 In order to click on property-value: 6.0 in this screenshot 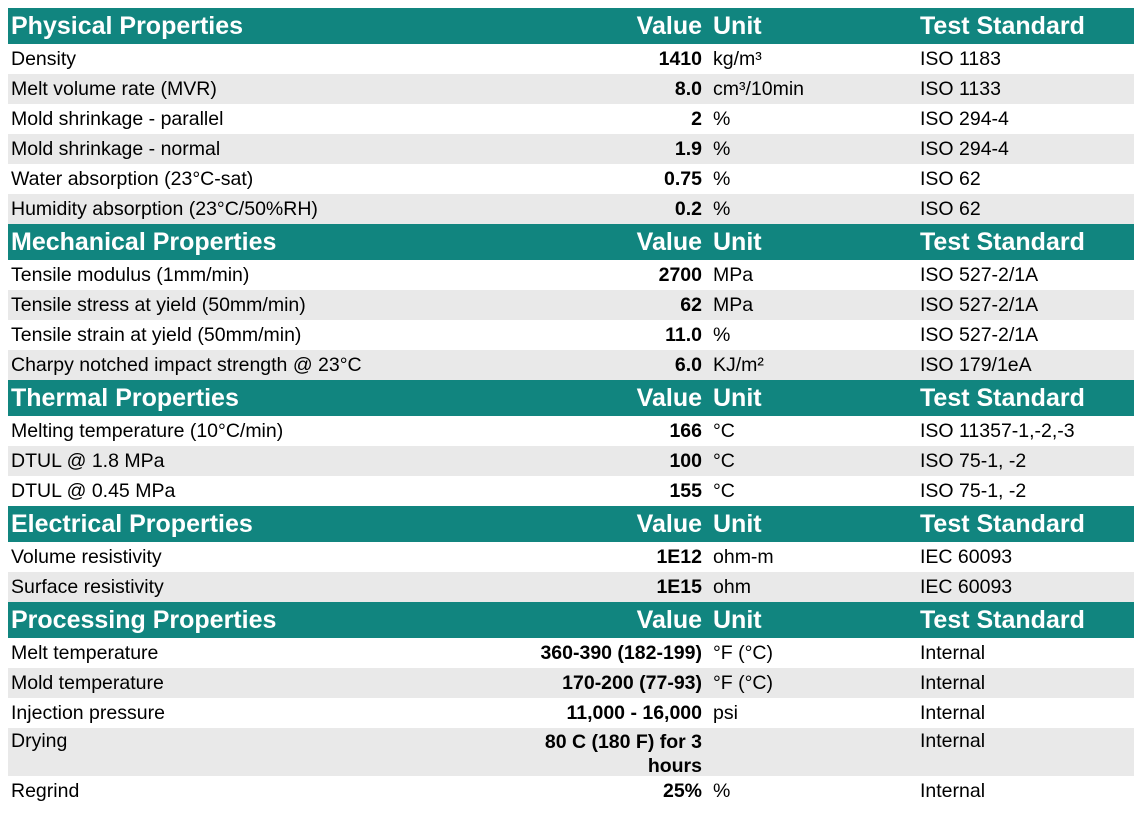, I will do `click(688, 364)`.